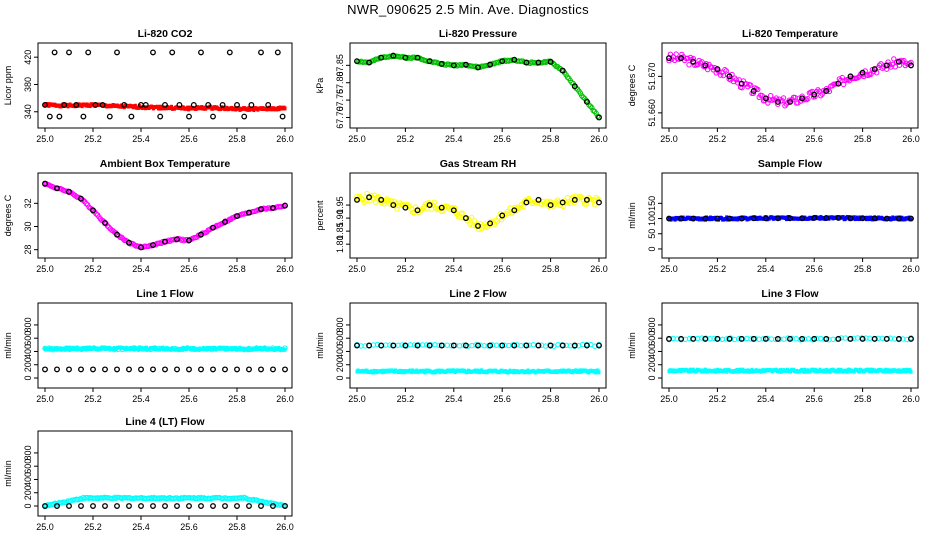  Describe the element at coordinates (93, 527) in the screenshot. I see `x-tick-label: 25.2` at that location.